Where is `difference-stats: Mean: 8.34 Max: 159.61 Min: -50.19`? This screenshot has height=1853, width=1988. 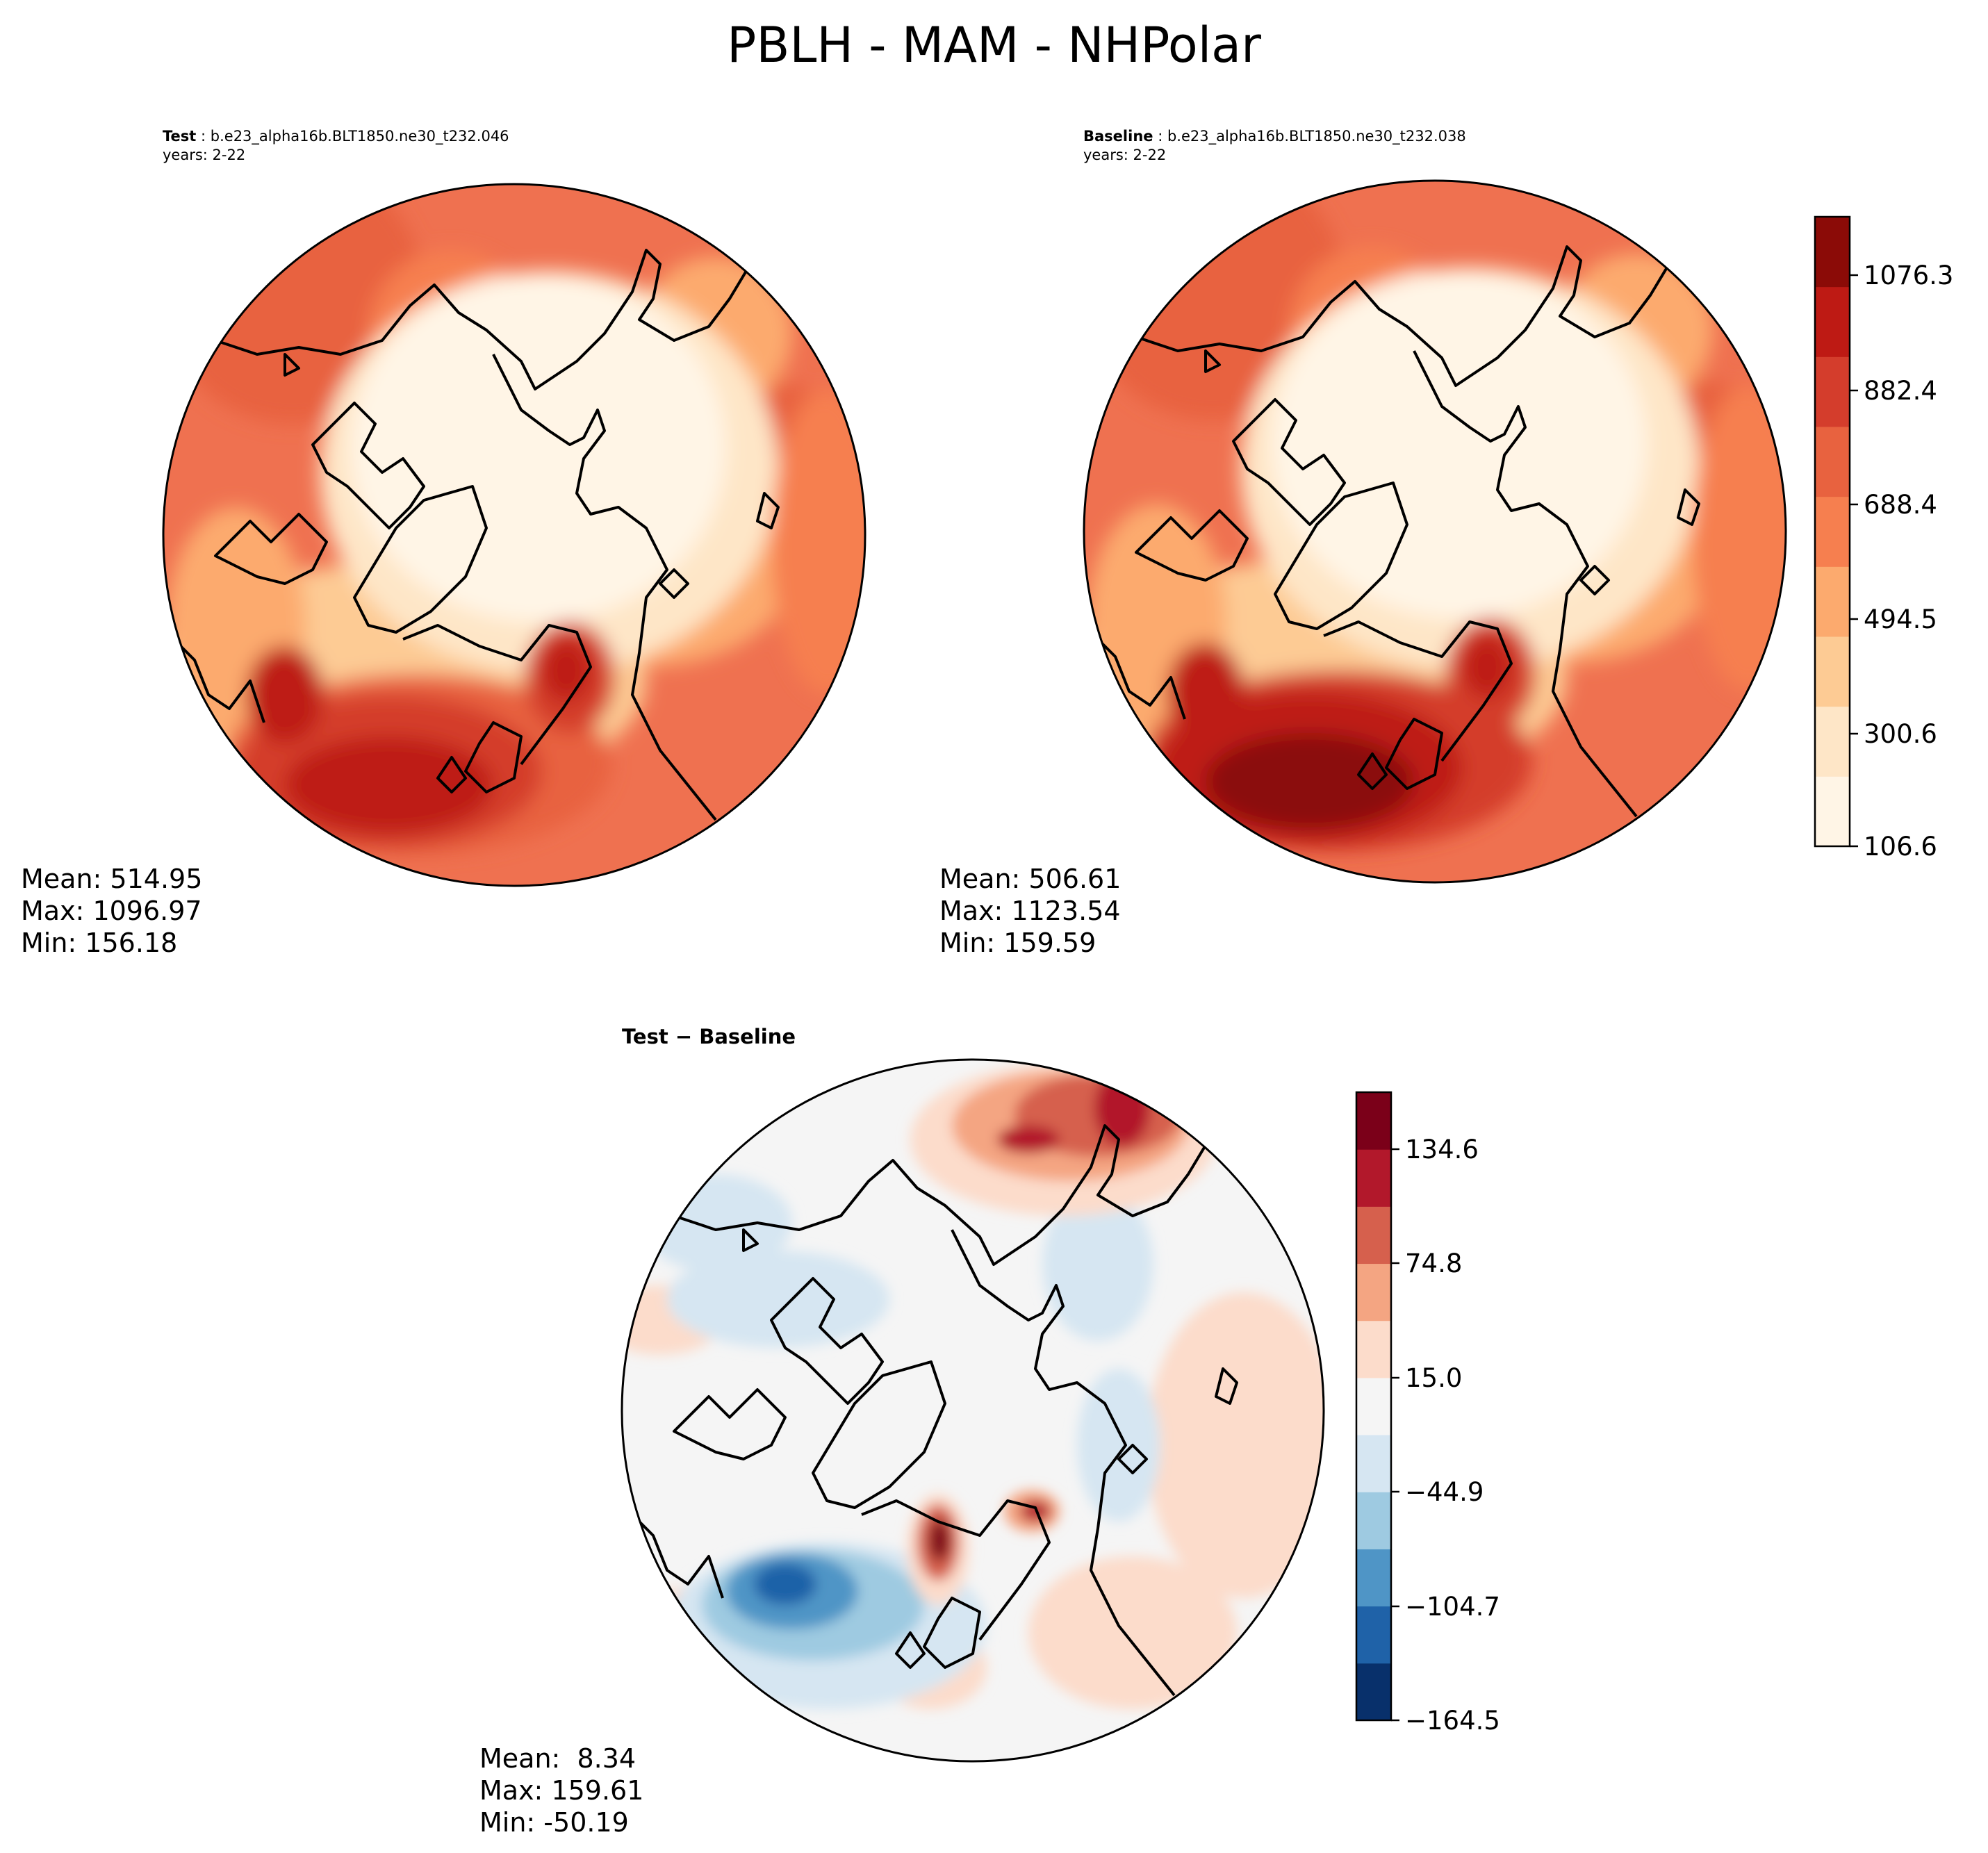
difference-stats: Mean: 8.34 Max: 159.61 Min: -50.19 is located at coordinates (561, 1790).